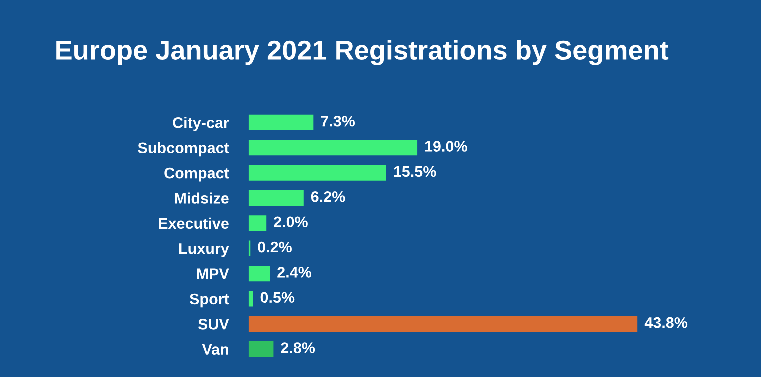 The height and width of the screenshot is (377, 761). What do you see at coordinates (666, 322) in the screenshot?
I see `data-label: 43.8%` at bounding box center [666, 322].